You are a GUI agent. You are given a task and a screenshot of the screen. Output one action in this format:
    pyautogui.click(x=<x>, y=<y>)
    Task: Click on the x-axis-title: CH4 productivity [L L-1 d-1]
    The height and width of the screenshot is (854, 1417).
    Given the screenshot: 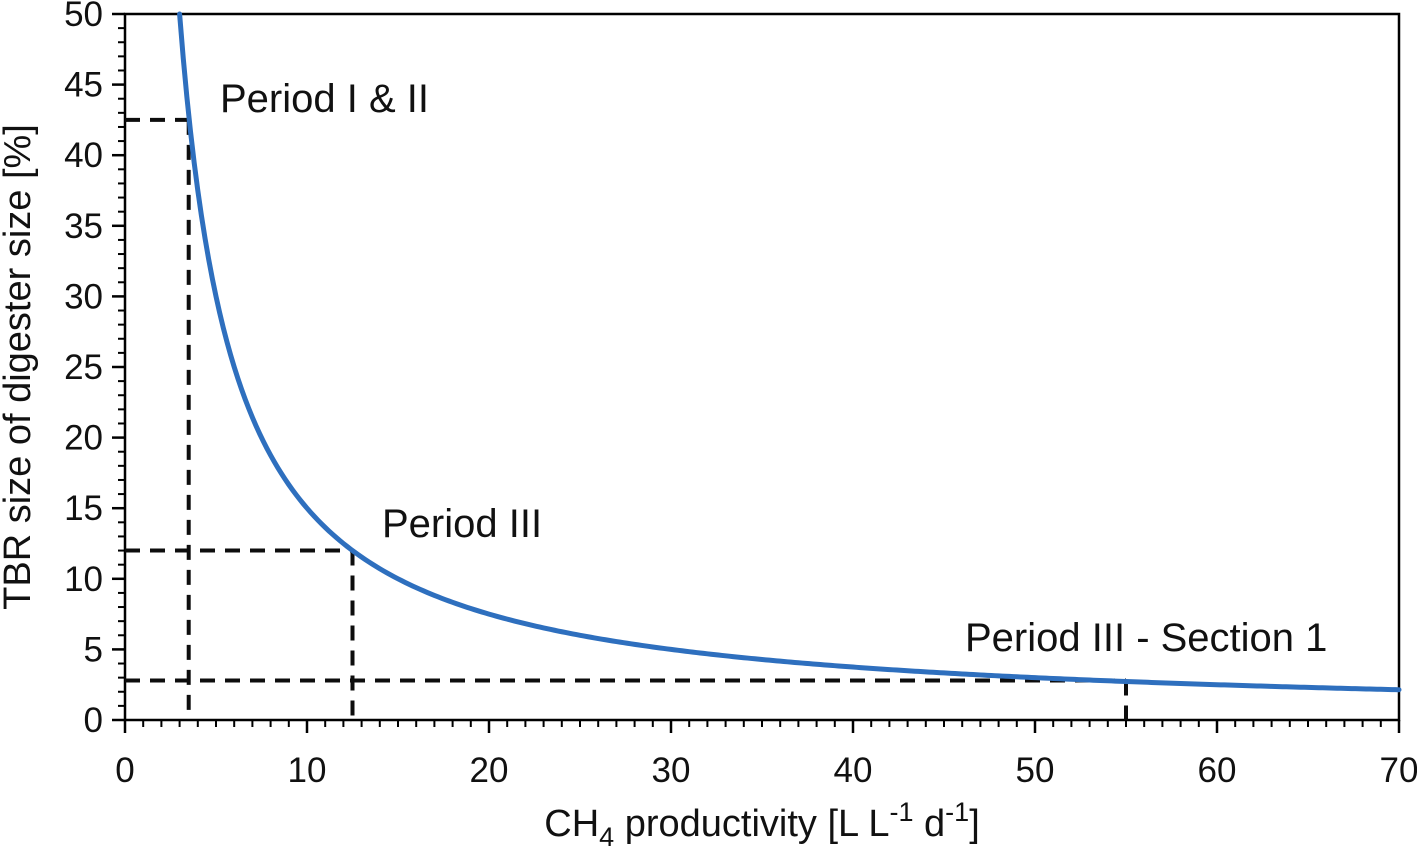 What is the action you would take?
    pyautogui.click(x=762, y=824)
    